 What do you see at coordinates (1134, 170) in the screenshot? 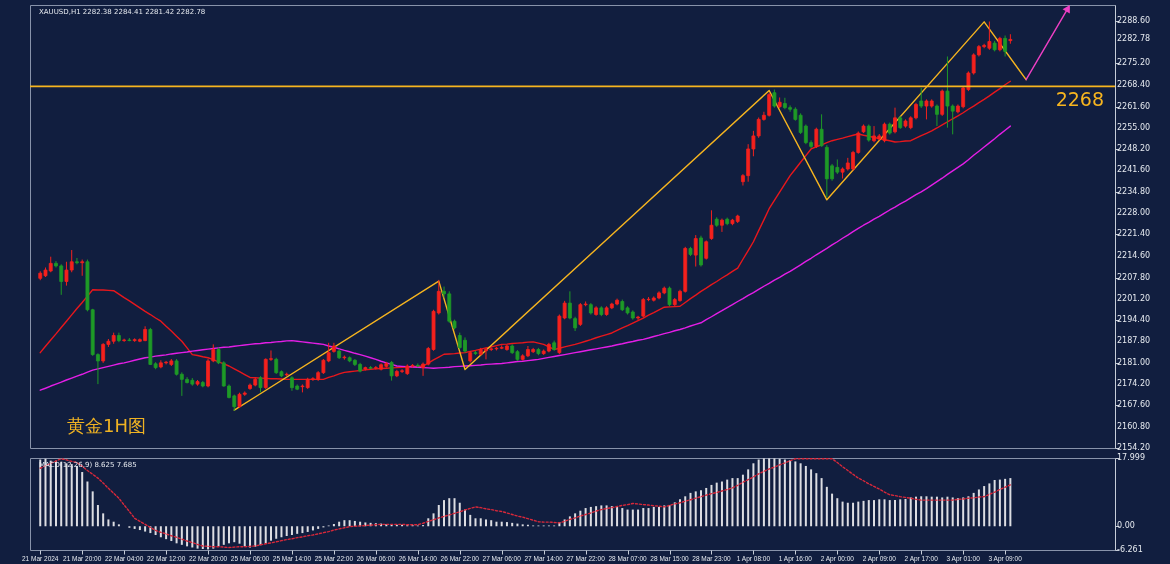
I see `y-tick-label: 2241.60` at bounding box center [1134, 170].